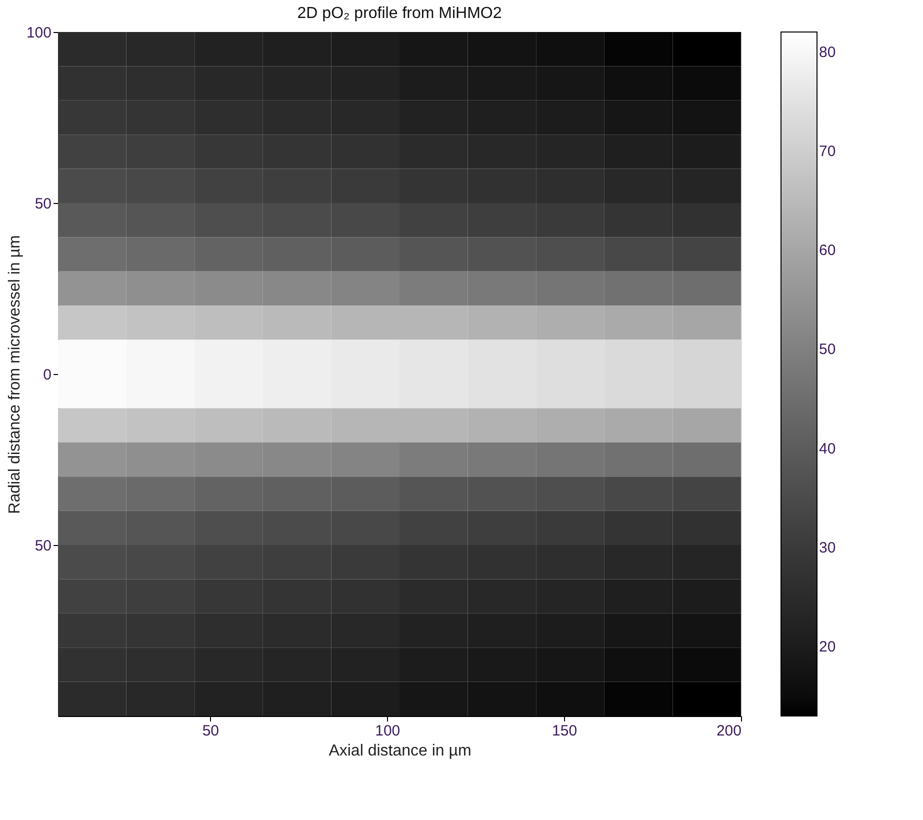 The width and height of the screenshot is (923, 820). I want to click on x-tick-label: 200, so click(729, 731).